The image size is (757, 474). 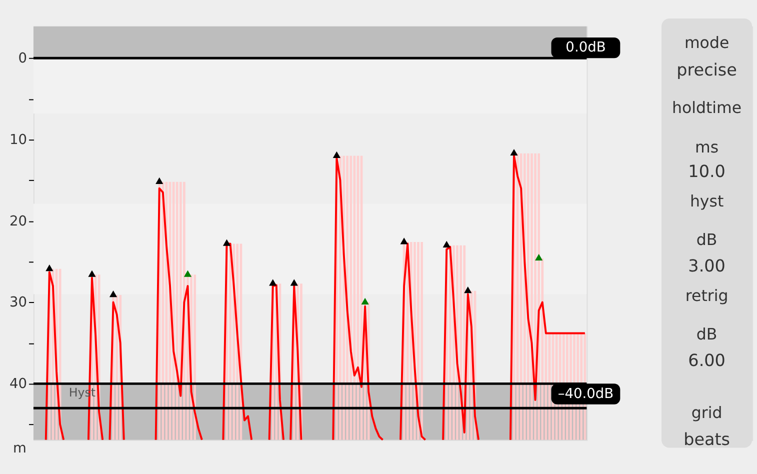 I want to click on text: holdtime, so click(x=707, y=108).